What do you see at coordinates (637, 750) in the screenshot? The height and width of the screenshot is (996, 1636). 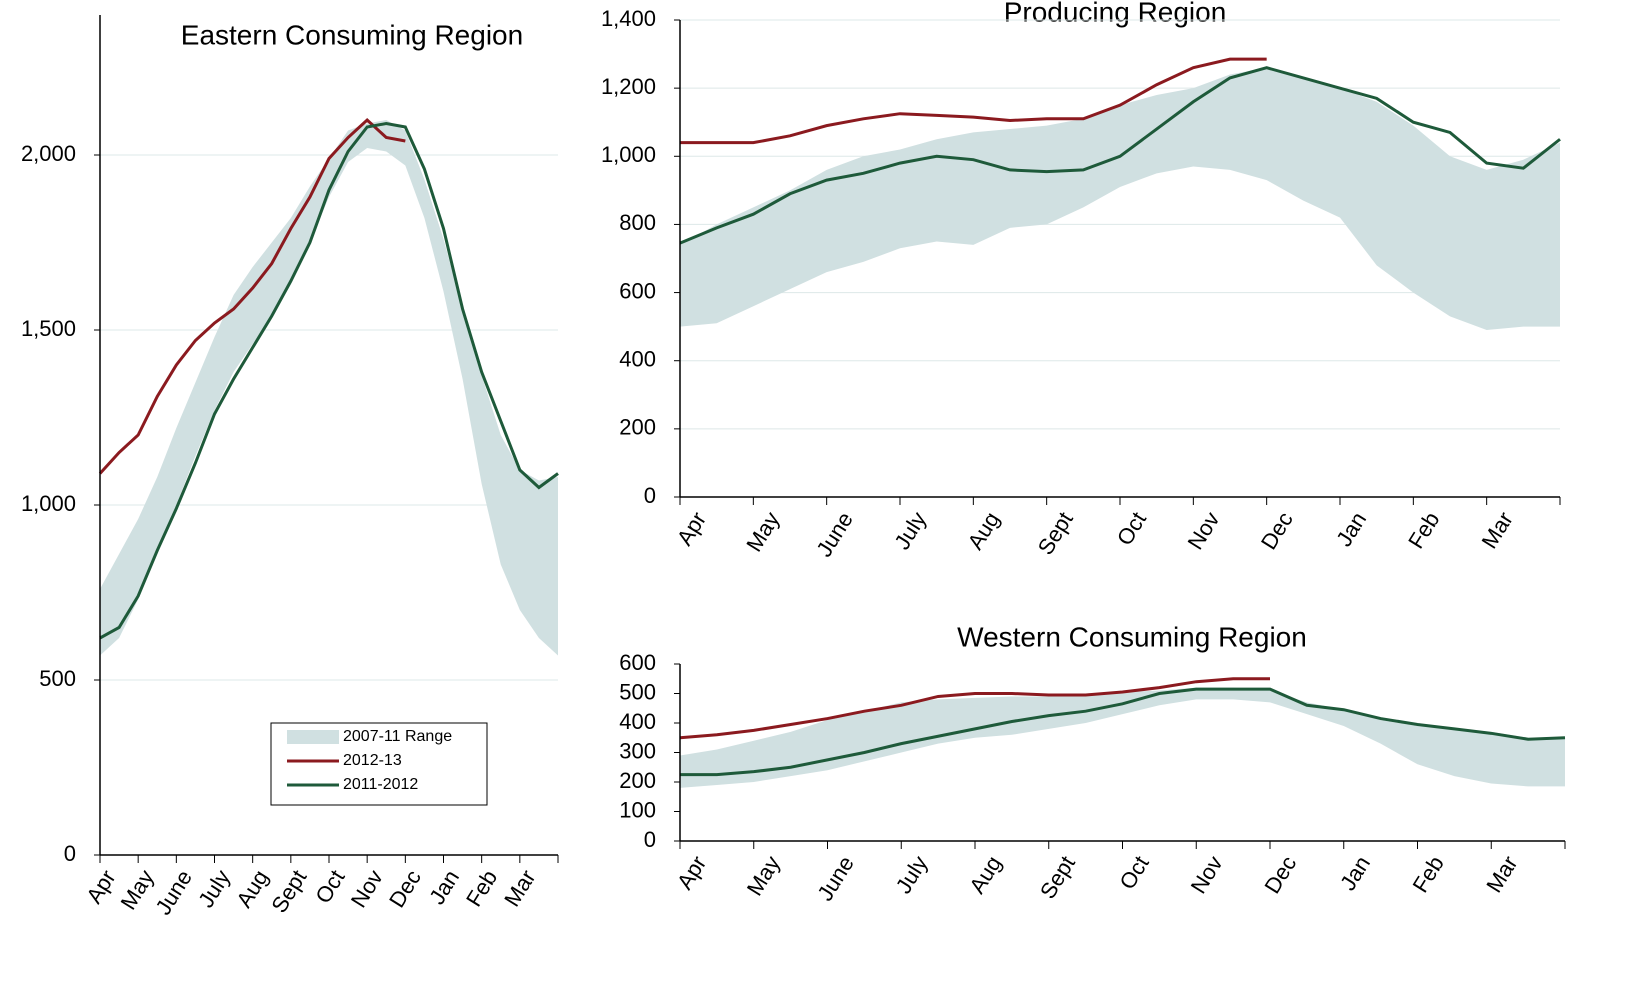 I see `y-tick-label: 300` at bounding box center [637, 750].